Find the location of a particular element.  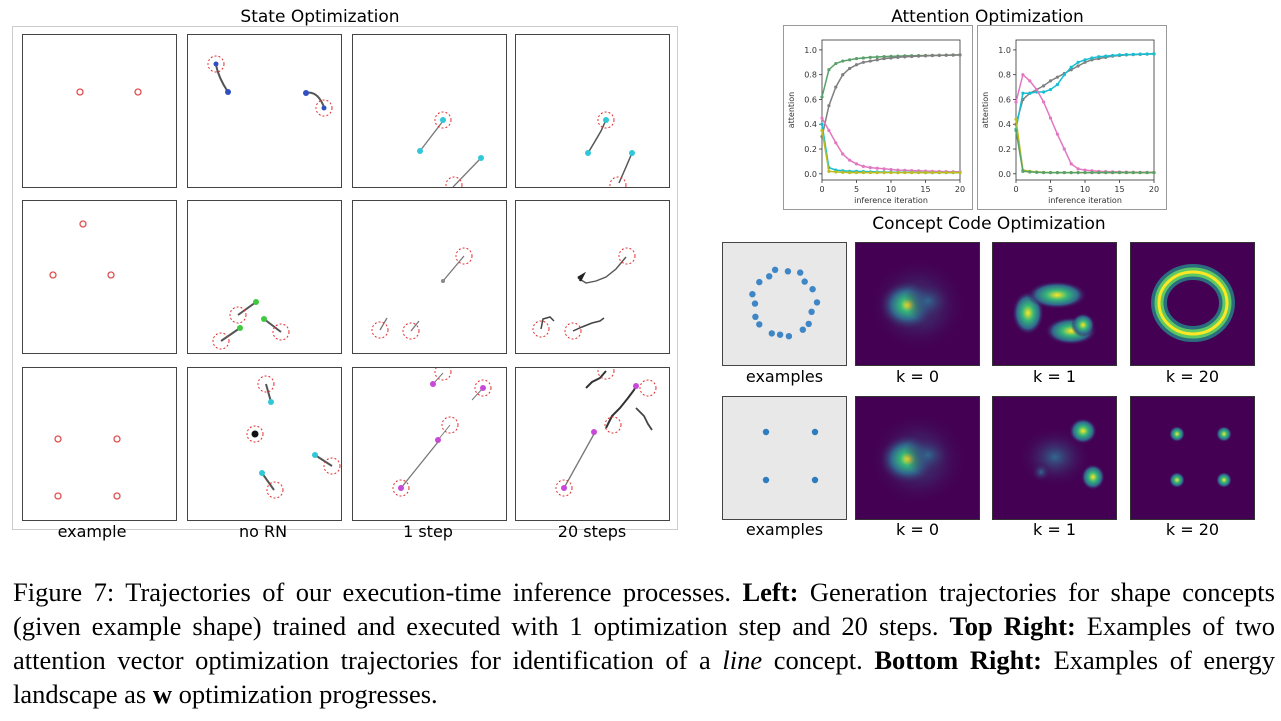

panel-r2-example is located at coordinates (99, 277).